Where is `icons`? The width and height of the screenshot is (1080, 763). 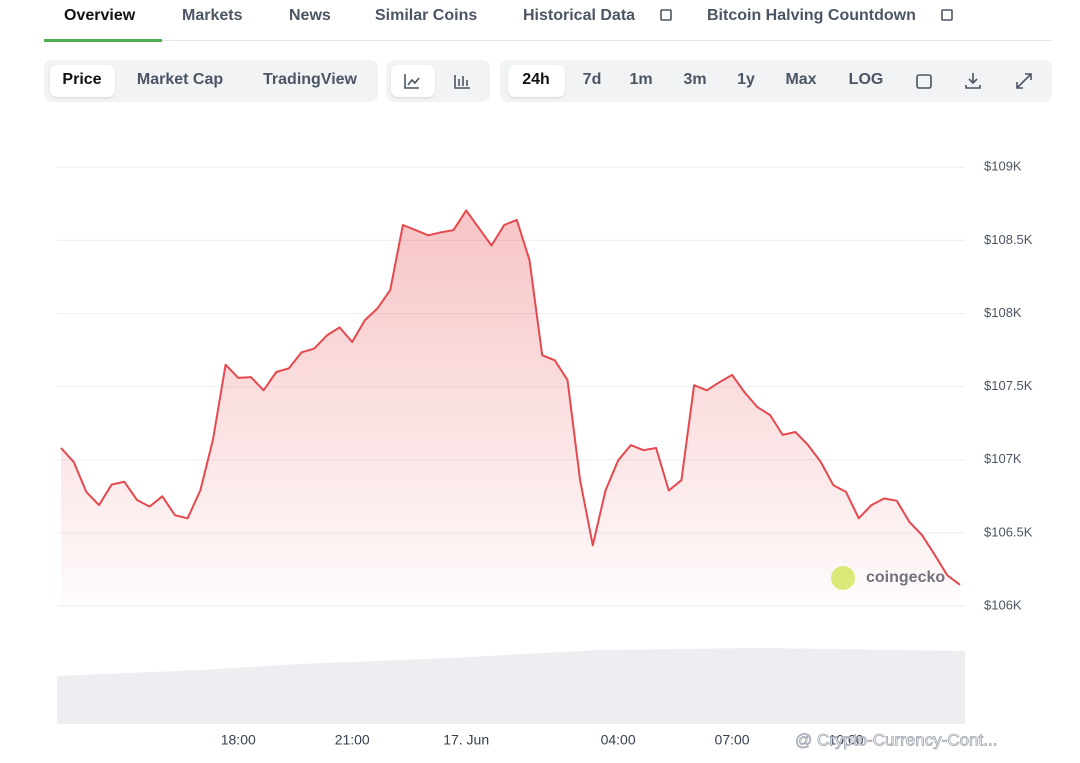
icons is located at coordinates (718, 49).